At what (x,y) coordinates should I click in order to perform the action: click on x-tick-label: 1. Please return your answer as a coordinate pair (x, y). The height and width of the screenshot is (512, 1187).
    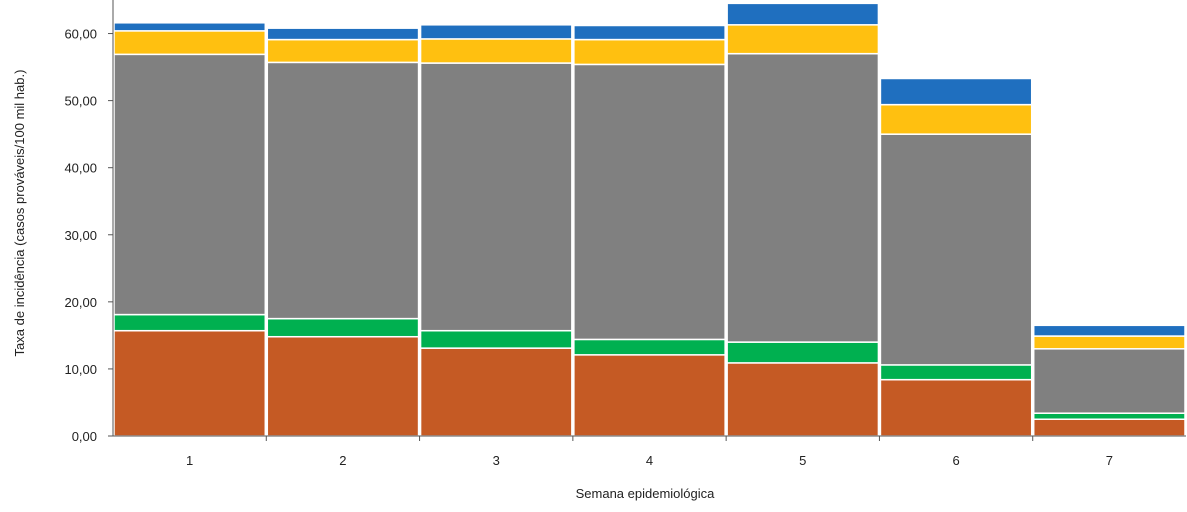
    Looking at the image, I should click on (189, 460).